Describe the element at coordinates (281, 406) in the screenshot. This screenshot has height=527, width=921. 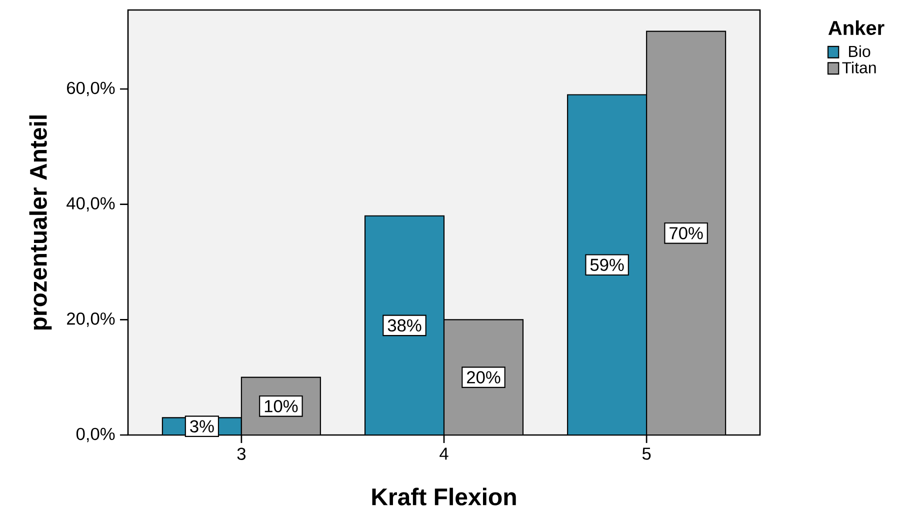
I see `data-label: 10%` at that location.